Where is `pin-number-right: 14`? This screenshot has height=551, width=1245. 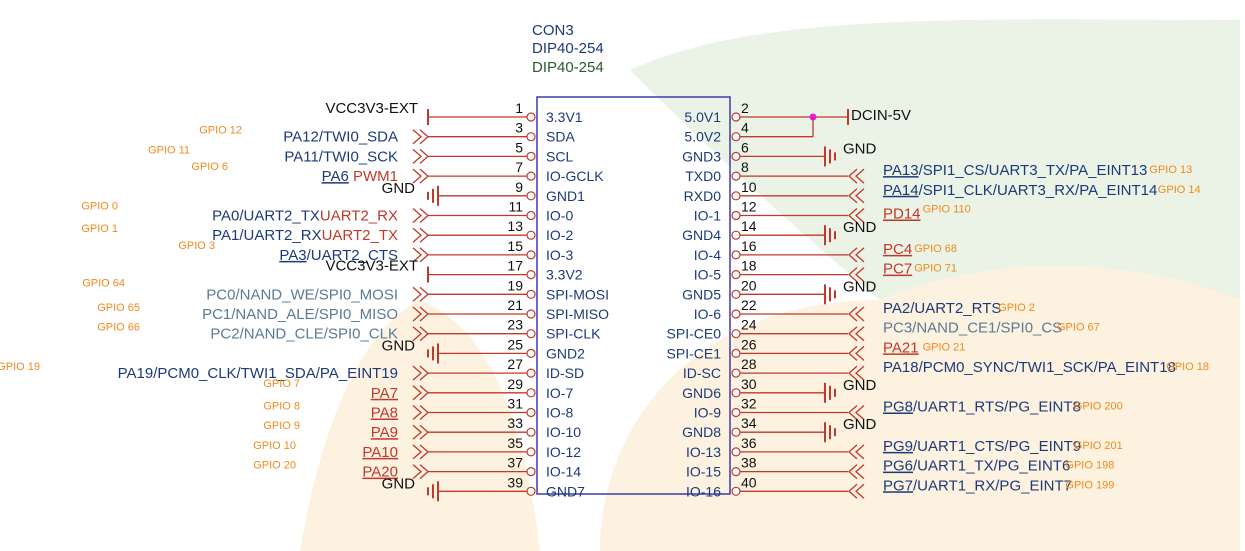
pin-number-right: 14 is located at coordinates (749, 226).